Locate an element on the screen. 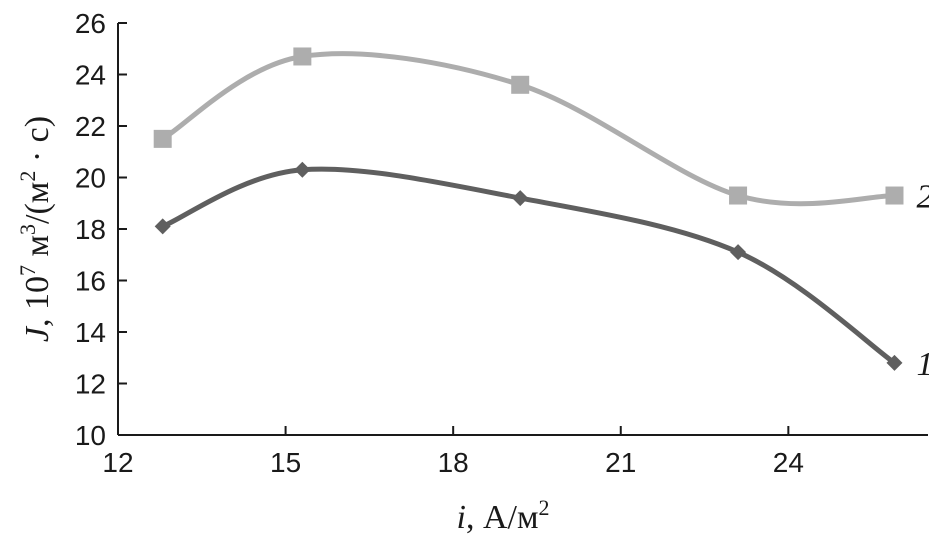  y-axis-title: J, 107 м3/(м2 · с) is located at coordinates (35, 229).